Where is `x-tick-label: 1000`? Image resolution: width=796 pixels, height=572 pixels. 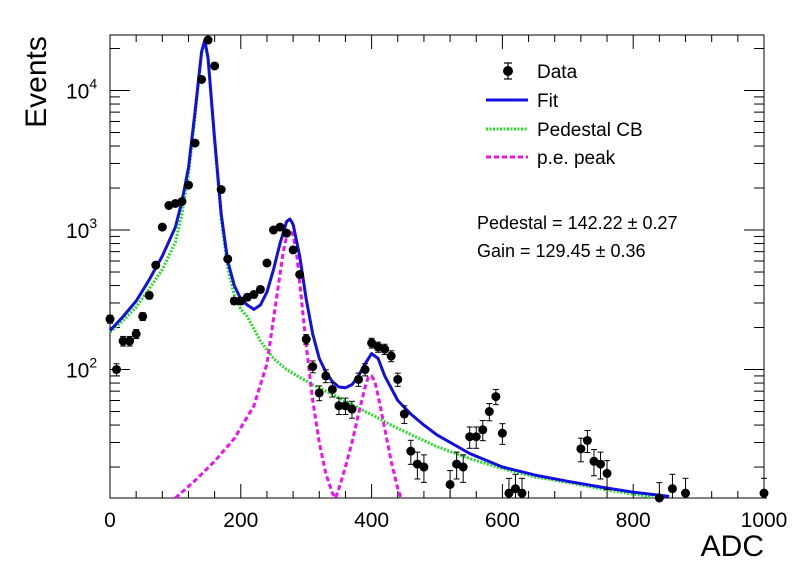
x-tick-label: 1000 is located at coordinates (764, 520).